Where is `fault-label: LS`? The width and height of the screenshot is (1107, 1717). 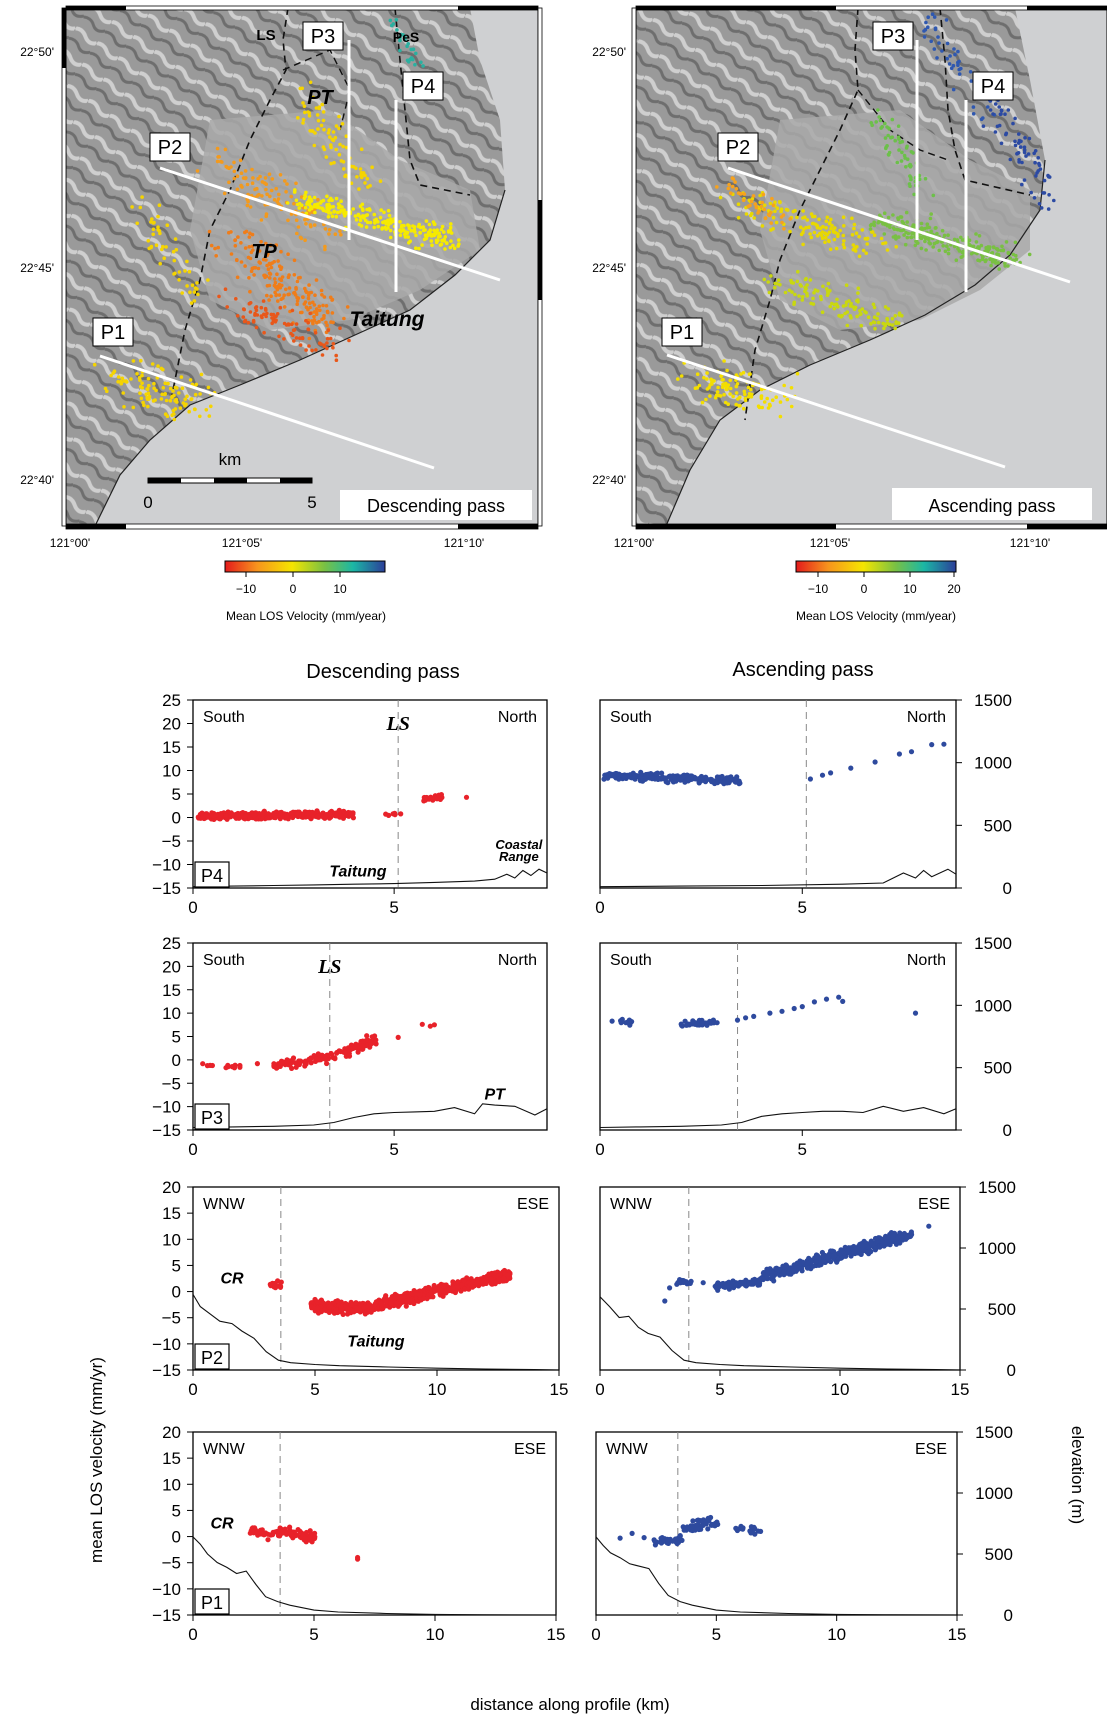
fault-label: LS is located at coordinates (397, 724).